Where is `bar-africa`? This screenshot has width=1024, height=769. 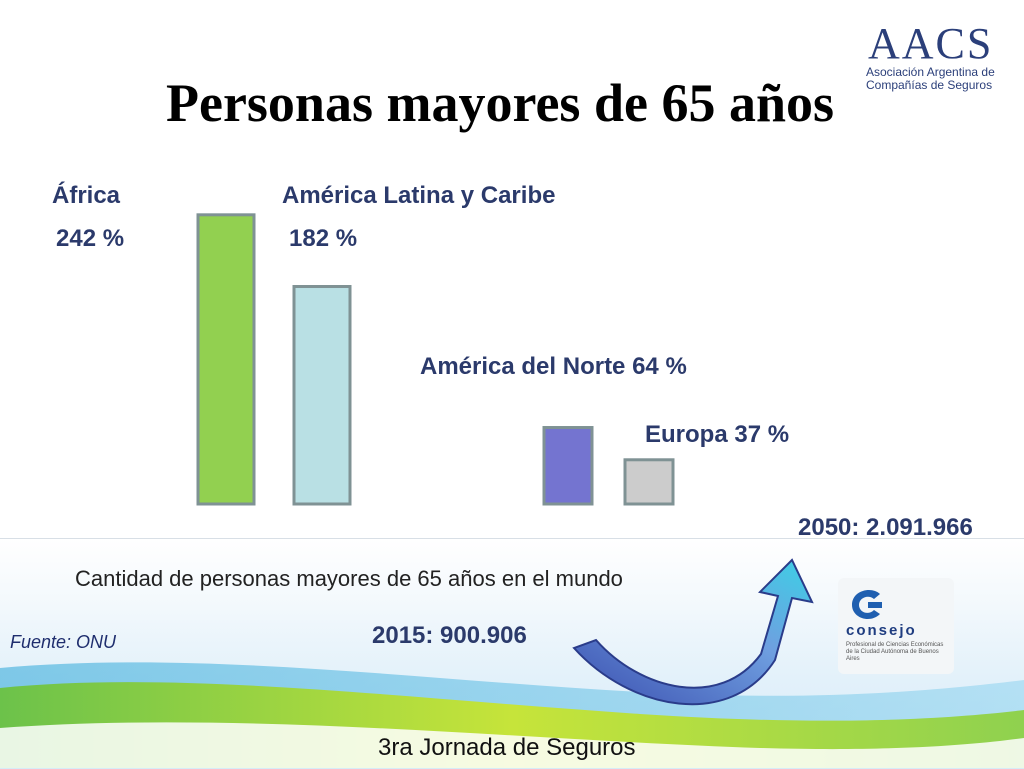 bar-africa is located at coordinates (226, 359).